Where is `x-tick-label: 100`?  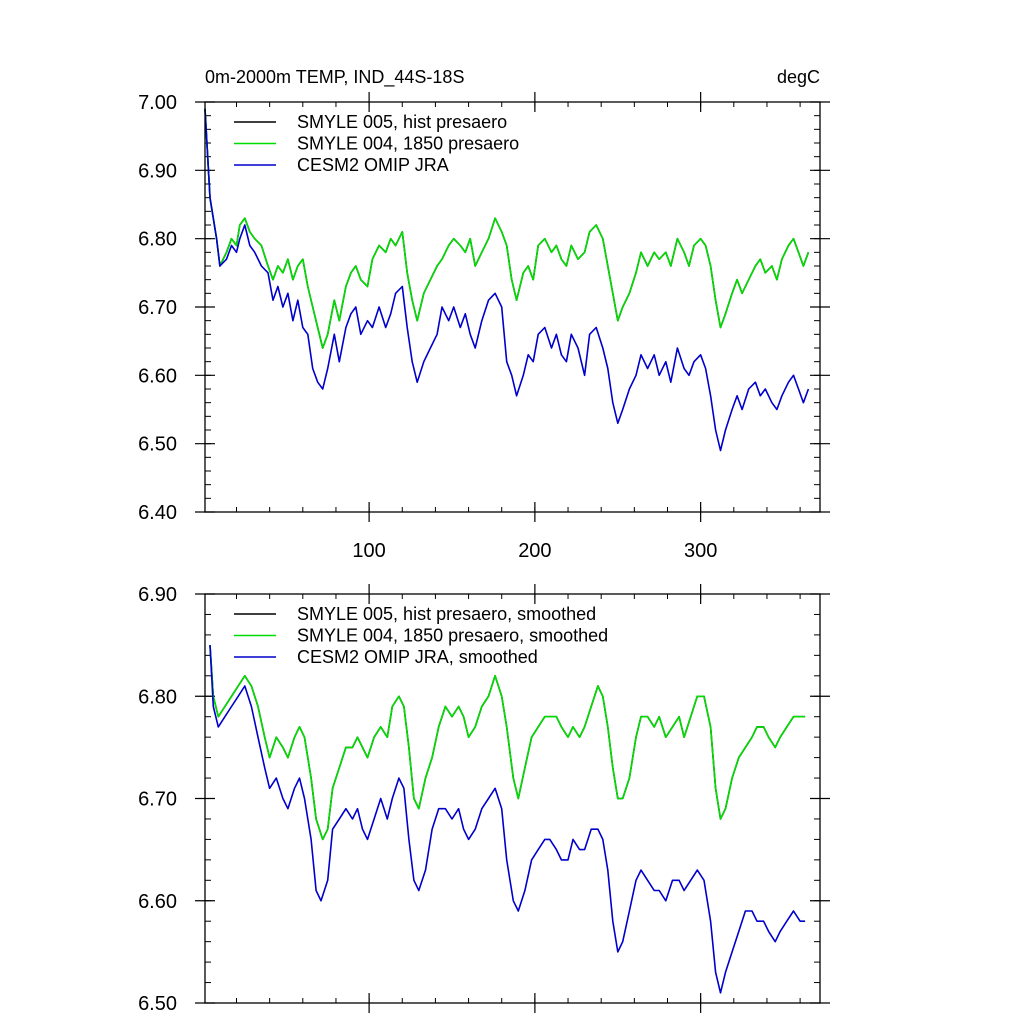 x-tick-label: 100 is located at coordinates (368, 551).